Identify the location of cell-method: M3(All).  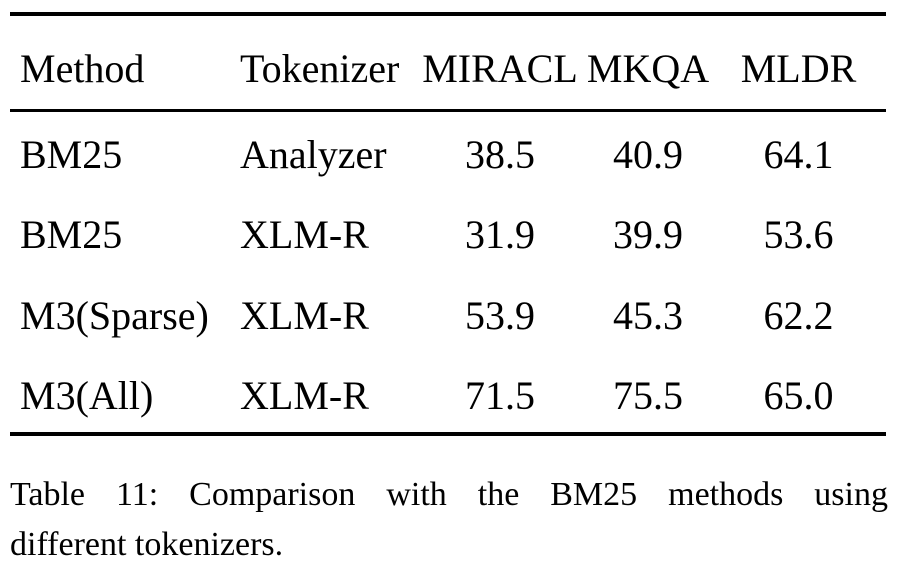
(87, 395).